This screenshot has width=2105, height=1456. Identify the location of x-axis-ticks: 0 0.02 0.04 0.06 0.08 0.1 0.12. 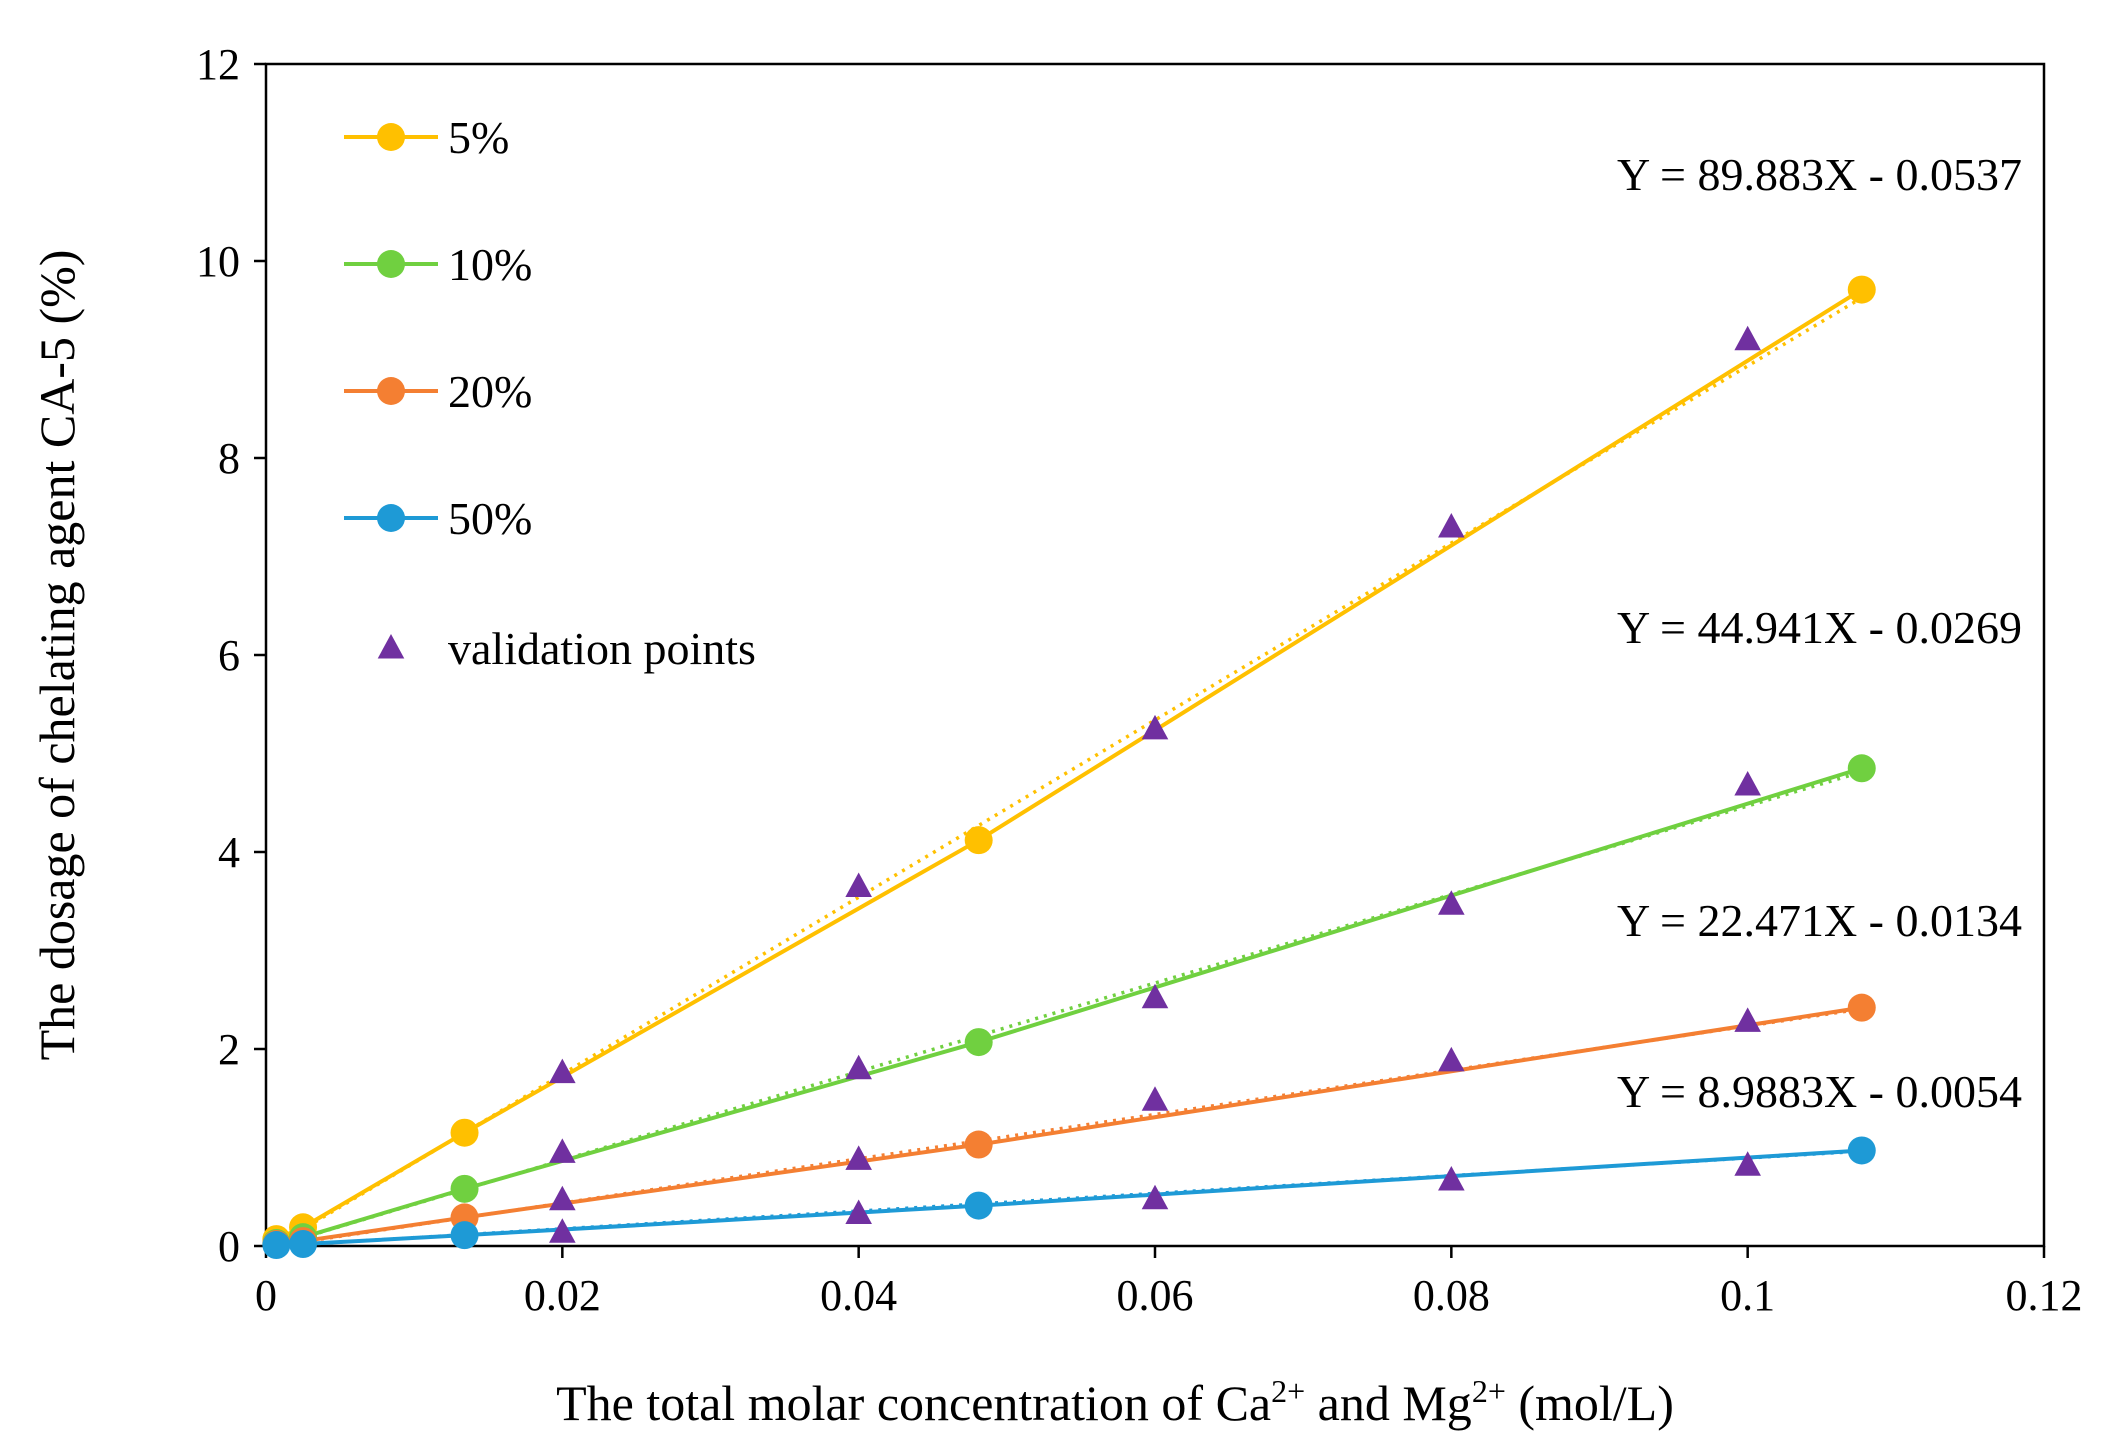
(1169, 1283).